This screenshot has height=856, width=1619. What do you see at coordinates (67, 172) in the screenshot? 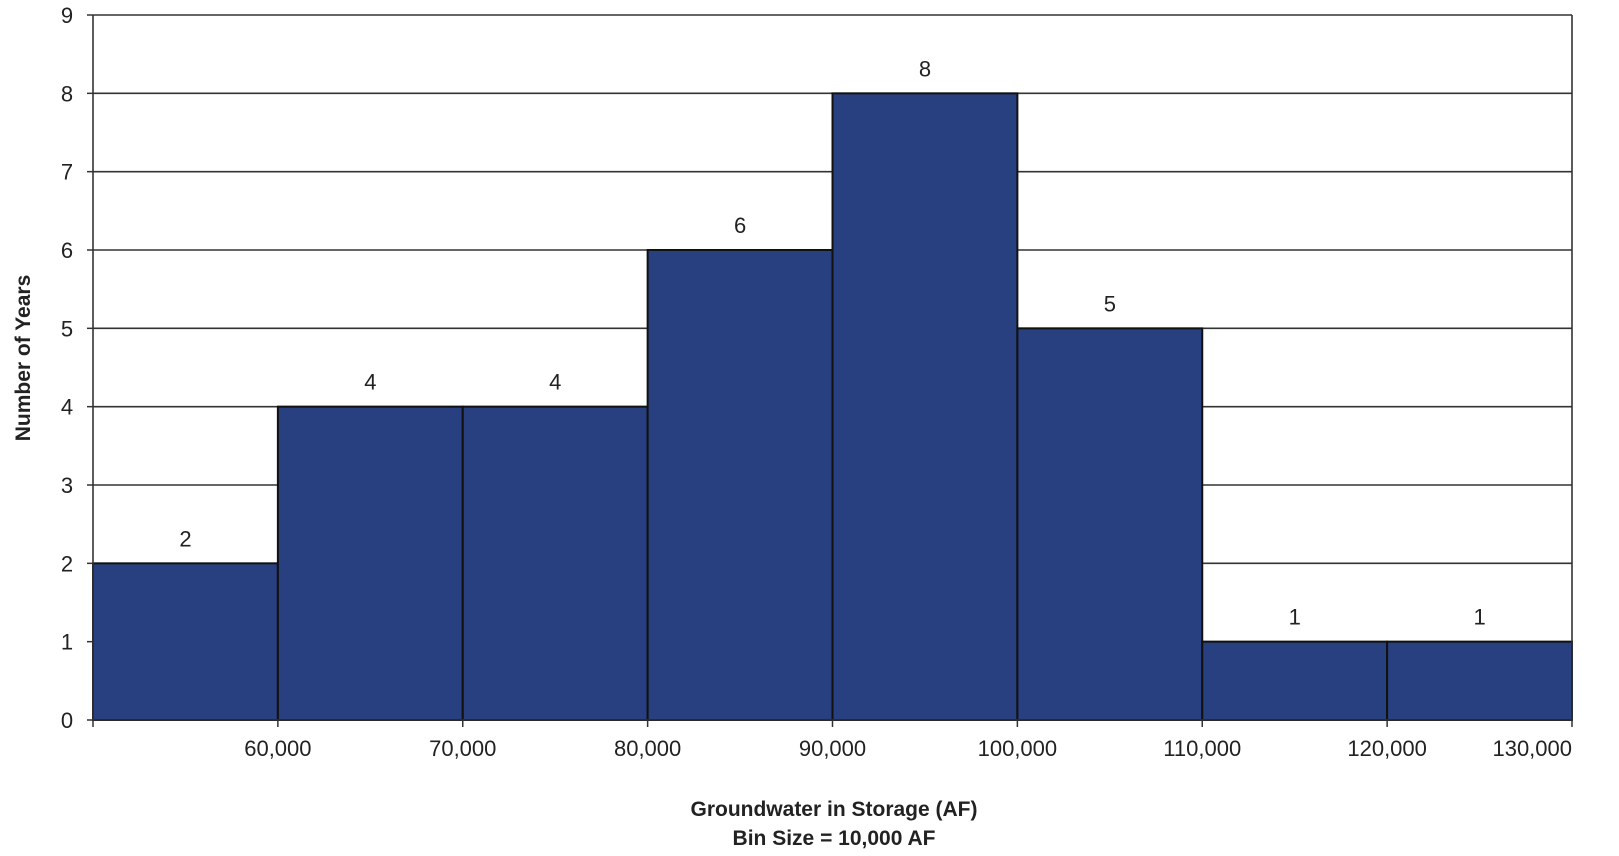
I see `y-tick-label: 7` at bounding box center [67, 172].